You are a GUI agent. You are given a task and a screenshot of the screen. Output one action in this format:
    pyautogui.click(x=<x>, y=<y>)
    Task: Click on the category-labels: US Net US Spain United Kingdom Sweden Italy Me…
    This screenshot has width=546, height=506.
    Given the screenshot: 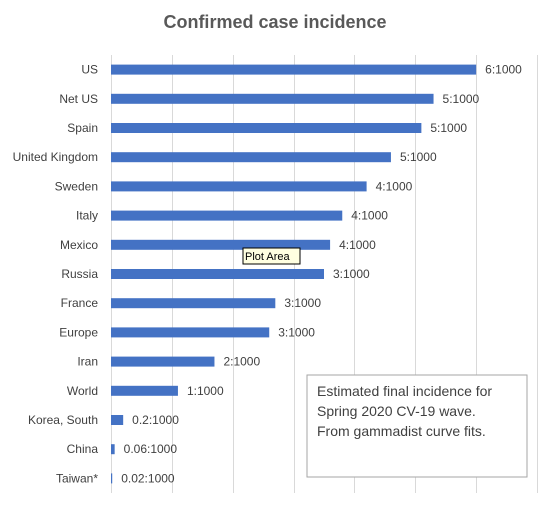 What is the action you would take?
    pyautogui.click(x=56, y=274)
    